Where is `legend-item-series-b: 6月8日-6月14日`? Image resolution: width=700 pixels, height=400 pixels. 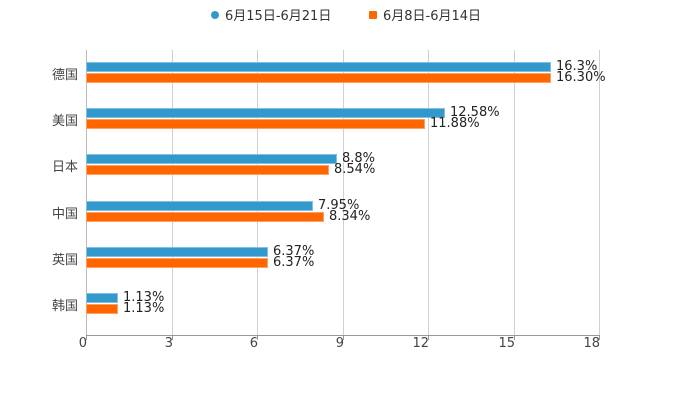
legend-item-series-b: 6月8日-6月14日 is located at coordinates (425, 14).